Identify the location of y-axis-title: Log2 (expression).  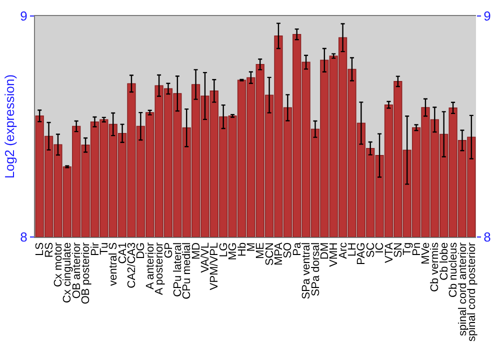
(10, 126).